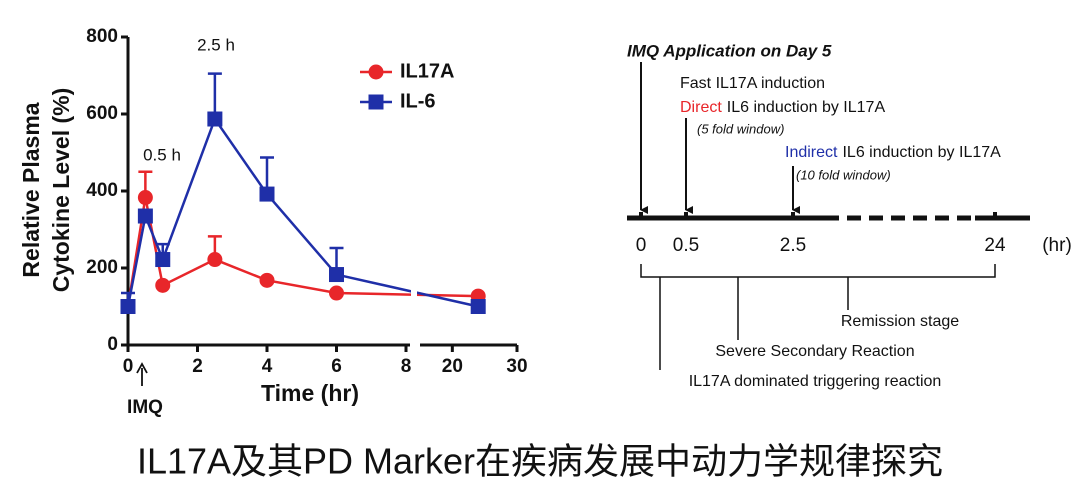  Describe the element at coordinates (214, 96) in the screenshot. I see `error-bar` at that location.